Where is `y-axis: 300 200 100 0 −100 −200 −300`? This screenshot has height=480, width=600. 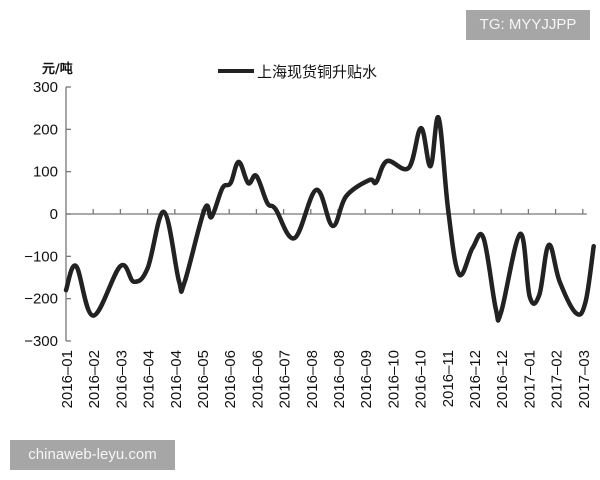
y-axis: 300 200 100 0 −100 −200 −300 is located at coordinates (47, 214).